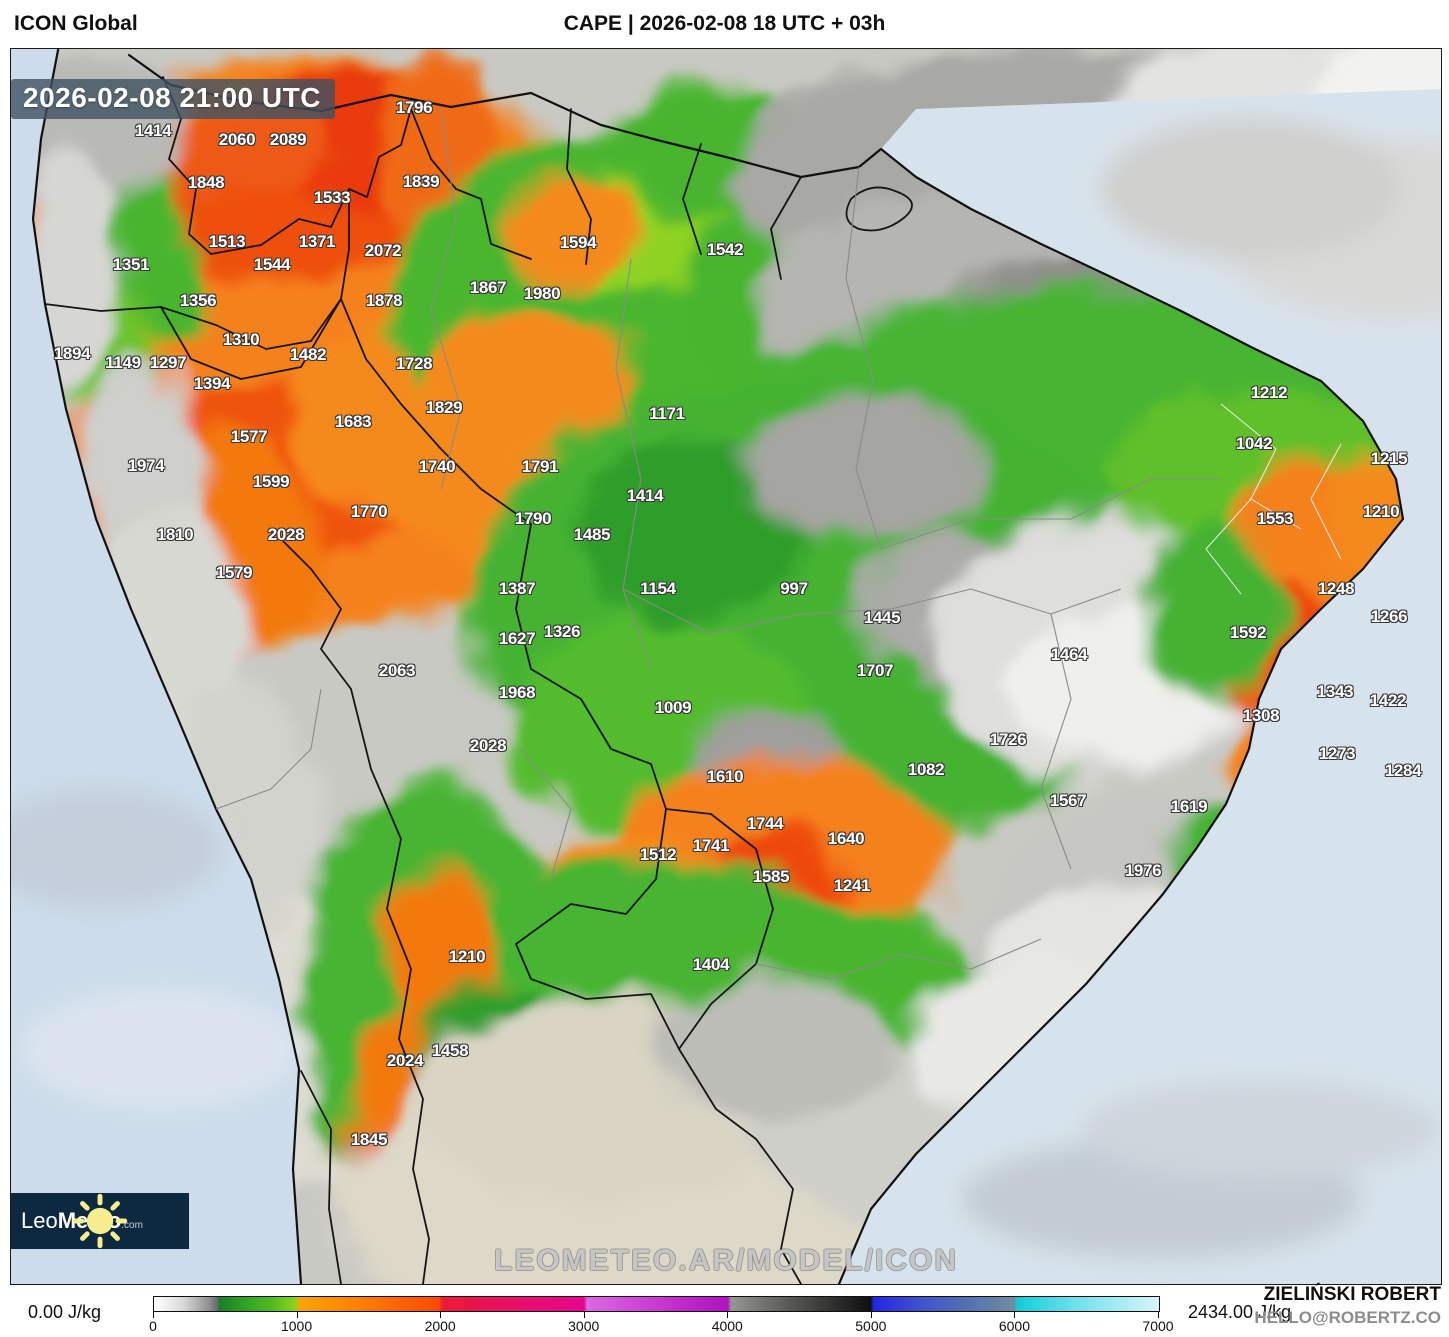  I want to click on ne-state-borders, so click(1273, 499).